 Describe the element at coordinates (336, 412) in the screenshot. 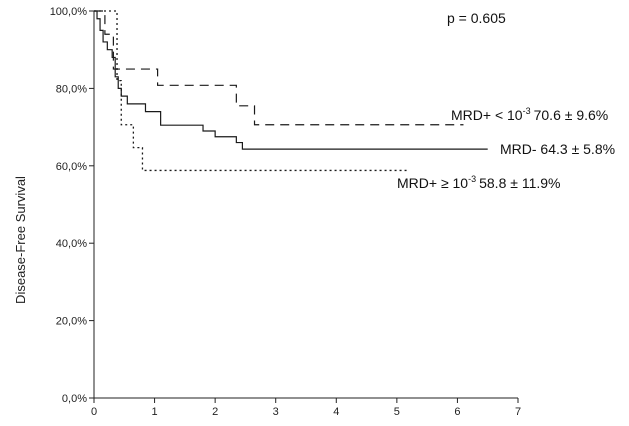

I see `x-tick-label: 4` at that location.